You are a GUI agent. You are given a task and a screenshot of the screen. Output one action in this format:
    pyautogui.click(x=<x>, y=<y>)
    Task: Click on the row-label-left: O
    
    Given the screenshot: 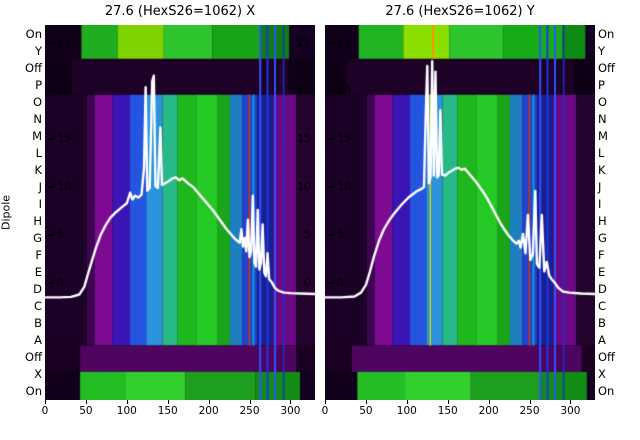 What is the action you would take?
    pyautogui.click(x=37, y=101)
    